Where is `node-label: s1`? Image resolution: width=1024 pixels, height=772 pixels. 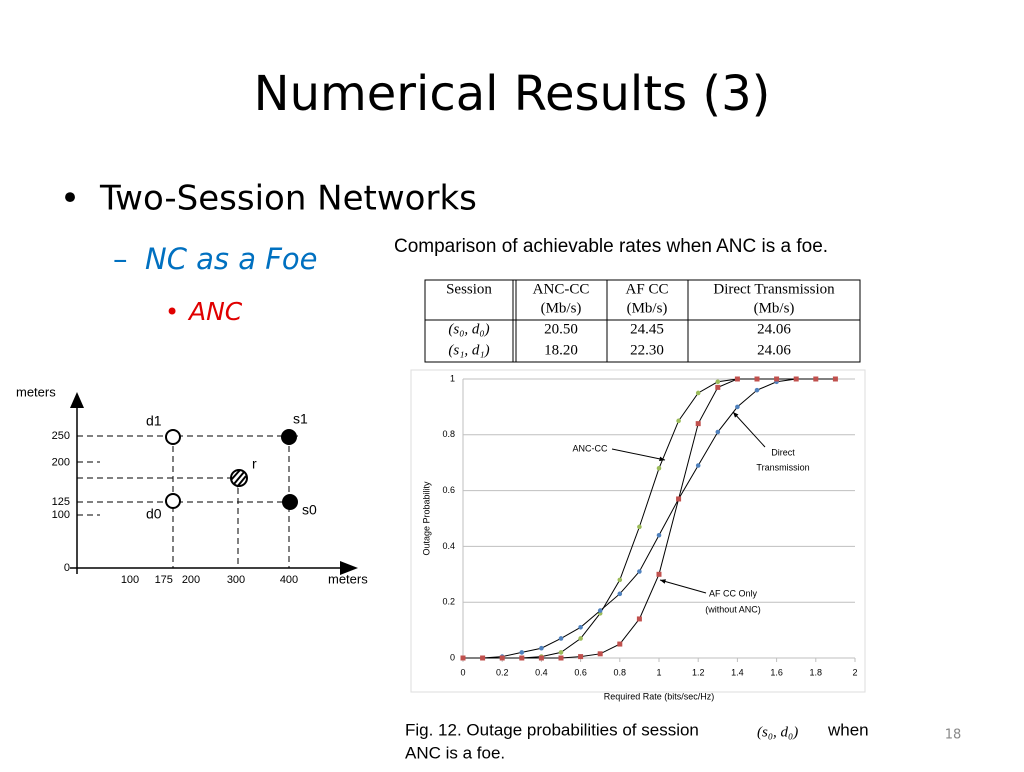 node-label: s1 is located at coordinates (300, 419).